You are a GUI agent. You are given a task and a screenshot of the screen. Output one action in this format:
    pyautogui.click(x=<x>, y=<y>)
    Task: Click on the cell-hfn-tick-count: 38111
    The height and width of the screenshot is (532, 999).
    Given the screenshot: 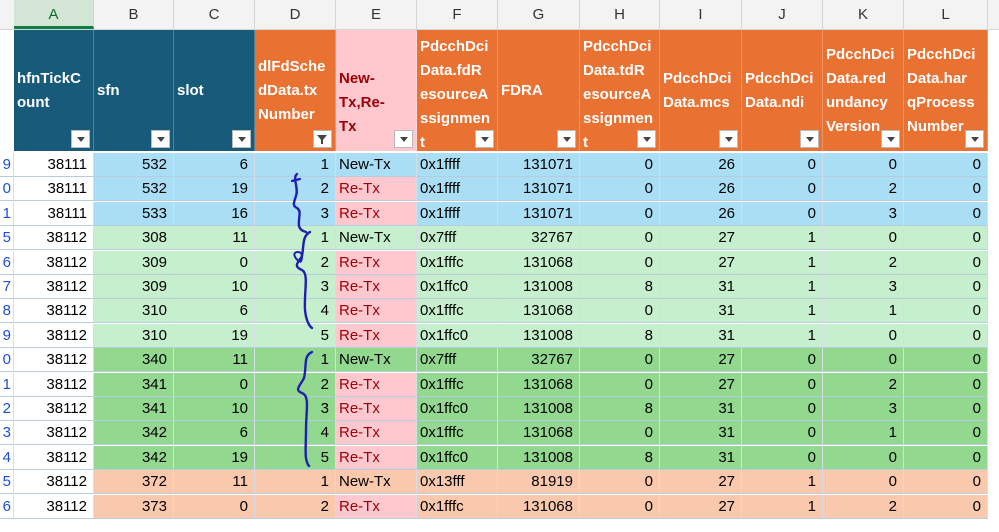 What is the action you would take?
    pyautogui.click(x=54, y=213)
    